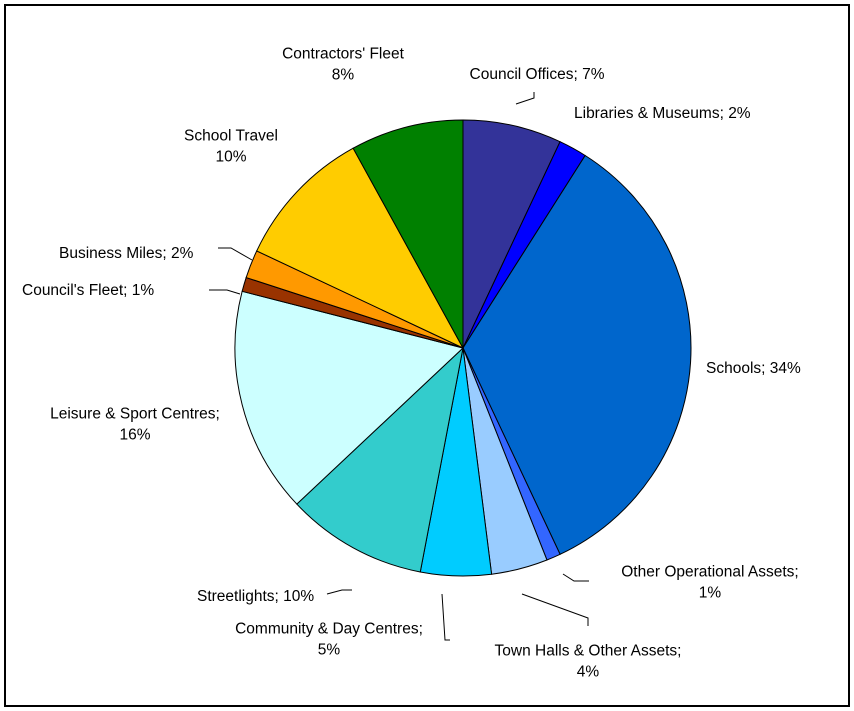  I want to click on leader-council-offices, so click(525, 98).